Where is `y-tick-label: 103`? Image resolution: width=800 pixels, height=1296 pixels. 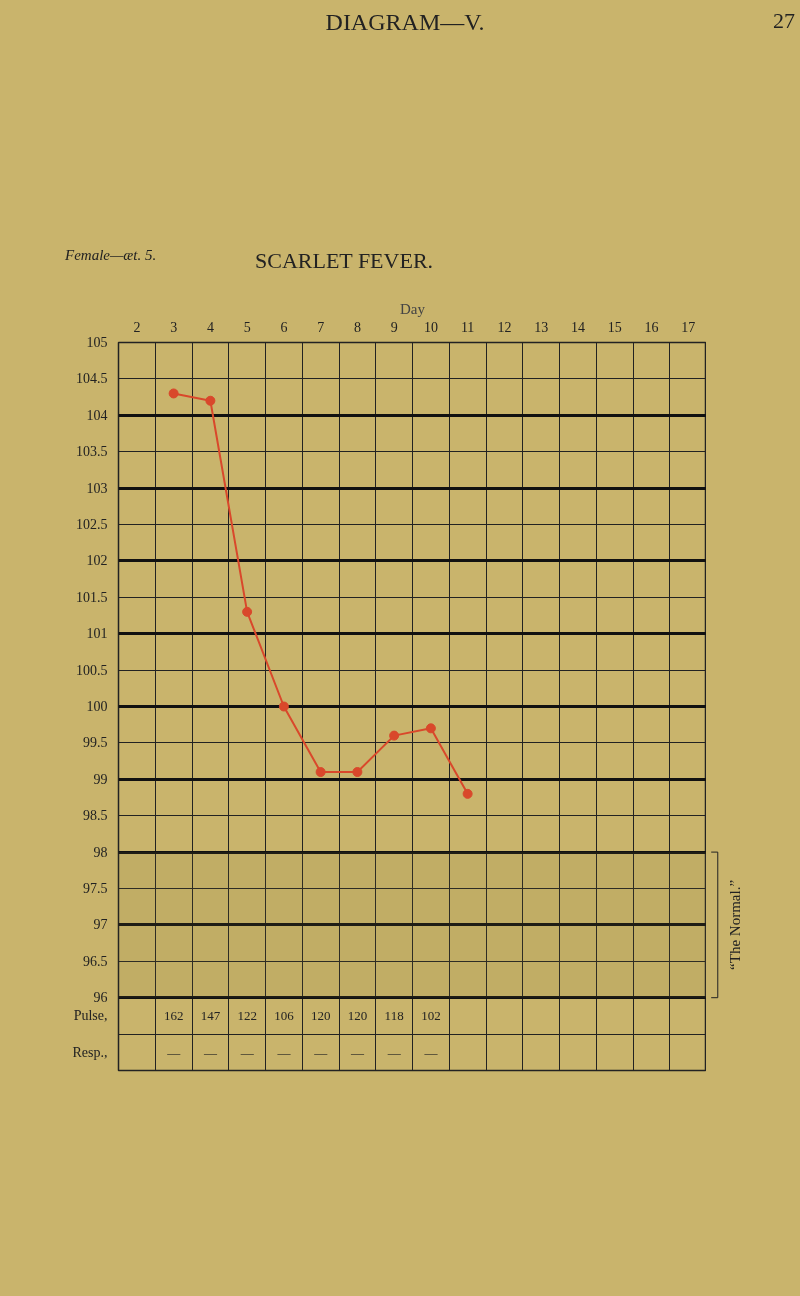 y-tick-label: 103 is located at coordinates (97, 488).